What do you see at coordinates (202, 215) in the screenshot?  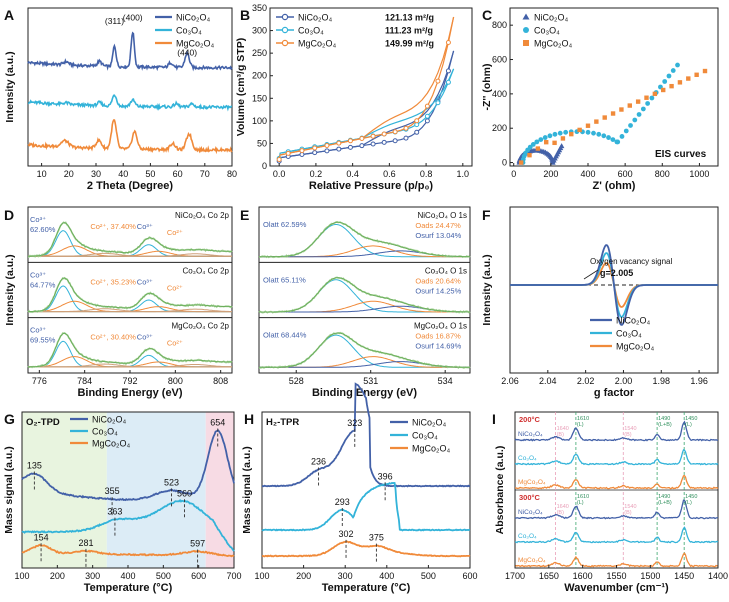 I see `subpanel-title: NiCo₂O₄ Co 2p` at bounding box center [202, 215].